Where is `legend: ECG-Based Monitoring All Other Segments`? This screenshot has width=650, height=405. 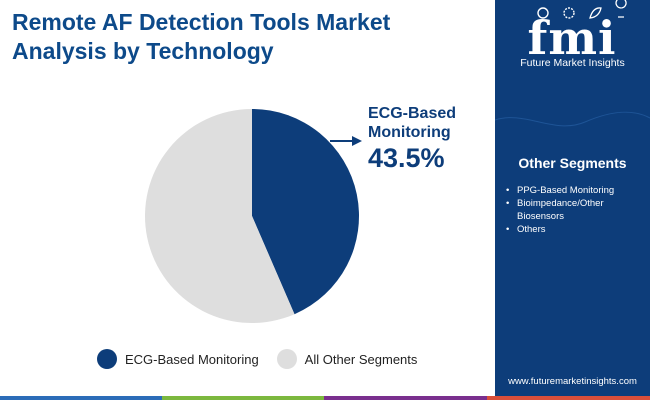 legend: ECG-Based Monitoring All Other Segments is located at coordinates (257, 359).